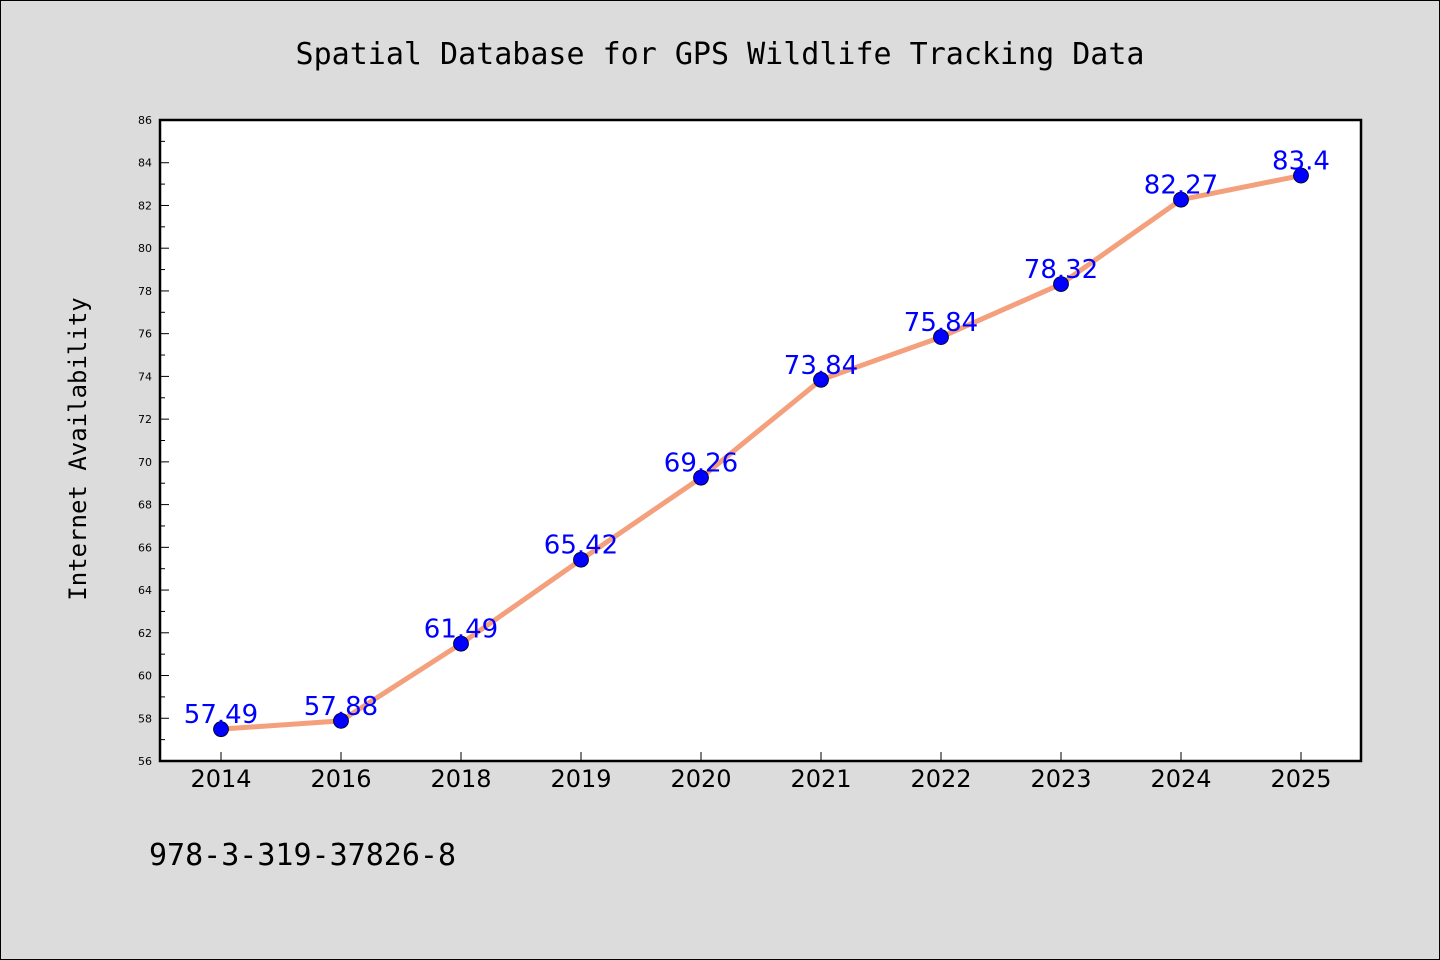  What do you see at coordinates (145, 761) in the screenshot?
I see `y-tick-label: 56` at bounding box center [145, 761].